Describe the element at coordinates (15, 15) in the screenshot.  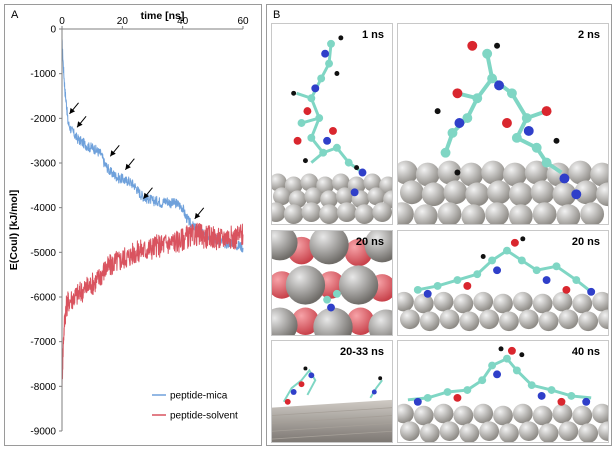
I see `panel-a-letter: A` at that location.